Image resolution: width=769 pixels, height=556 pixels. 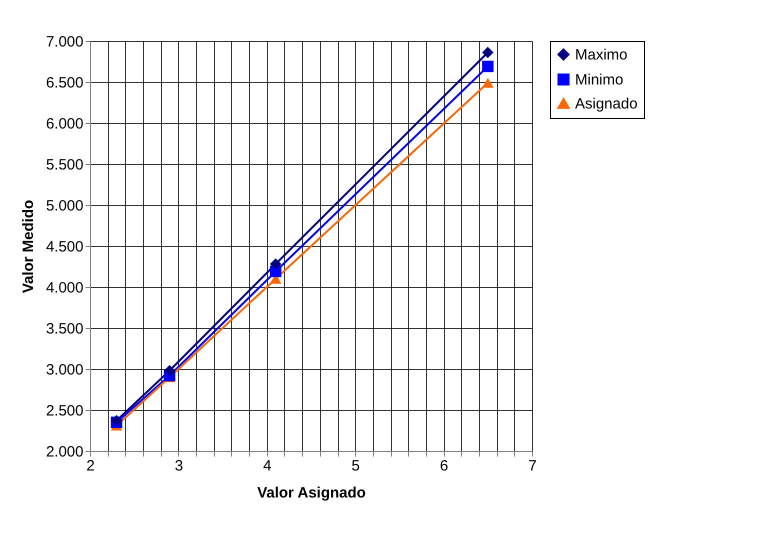 What do you see at coordinates (65, 206) in the screenshot?
I see `y-tick-label: 5.000` at bounding box center [65, 206].